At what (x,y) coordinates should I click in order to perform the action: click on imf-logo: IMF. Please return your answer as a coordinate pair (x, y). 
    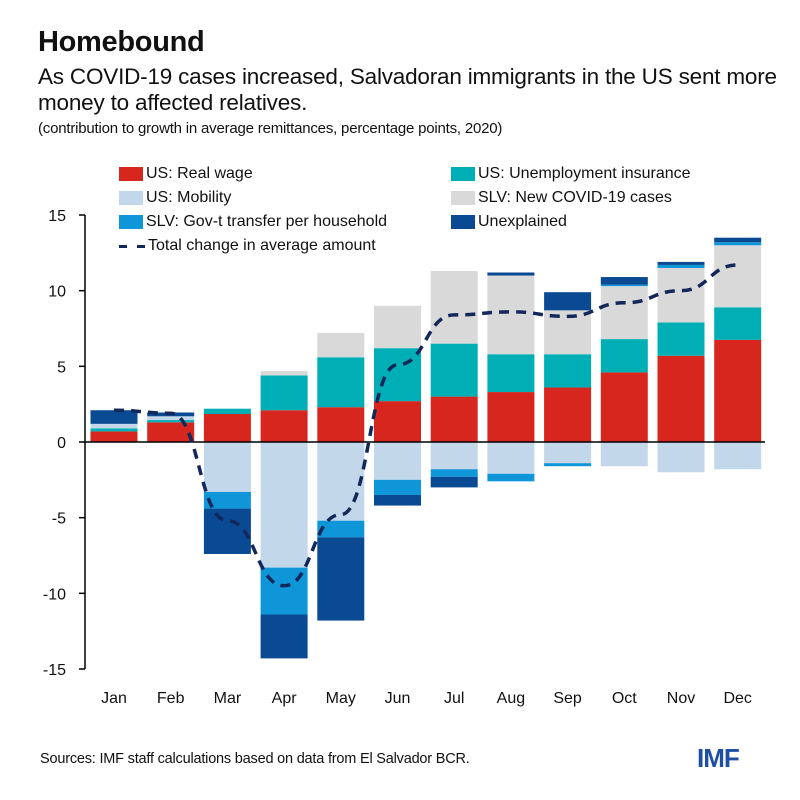
    Looking at the image, I should click on (718, 758).